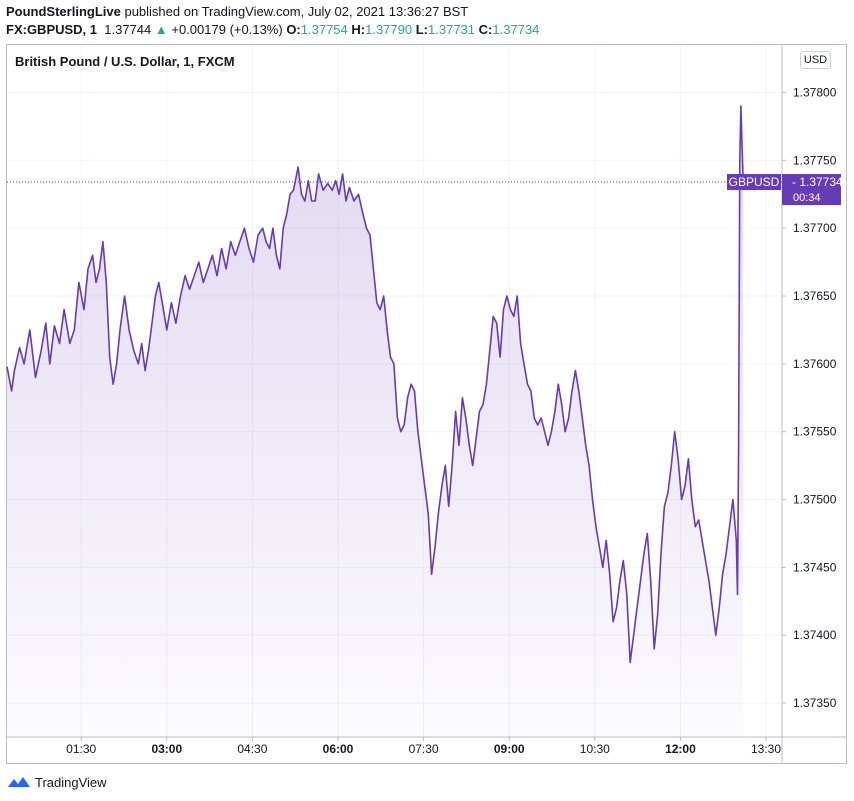  I want to click on y-tick-label: 1.37700, so click(815, 228).